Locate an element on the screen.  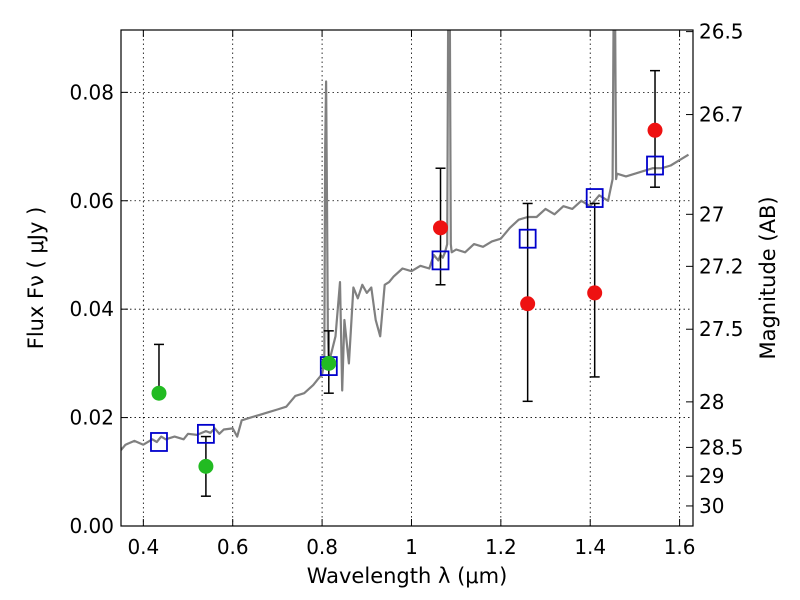
y2-axis-label: Magnitude (AB) is located at coordinates (768, 277).